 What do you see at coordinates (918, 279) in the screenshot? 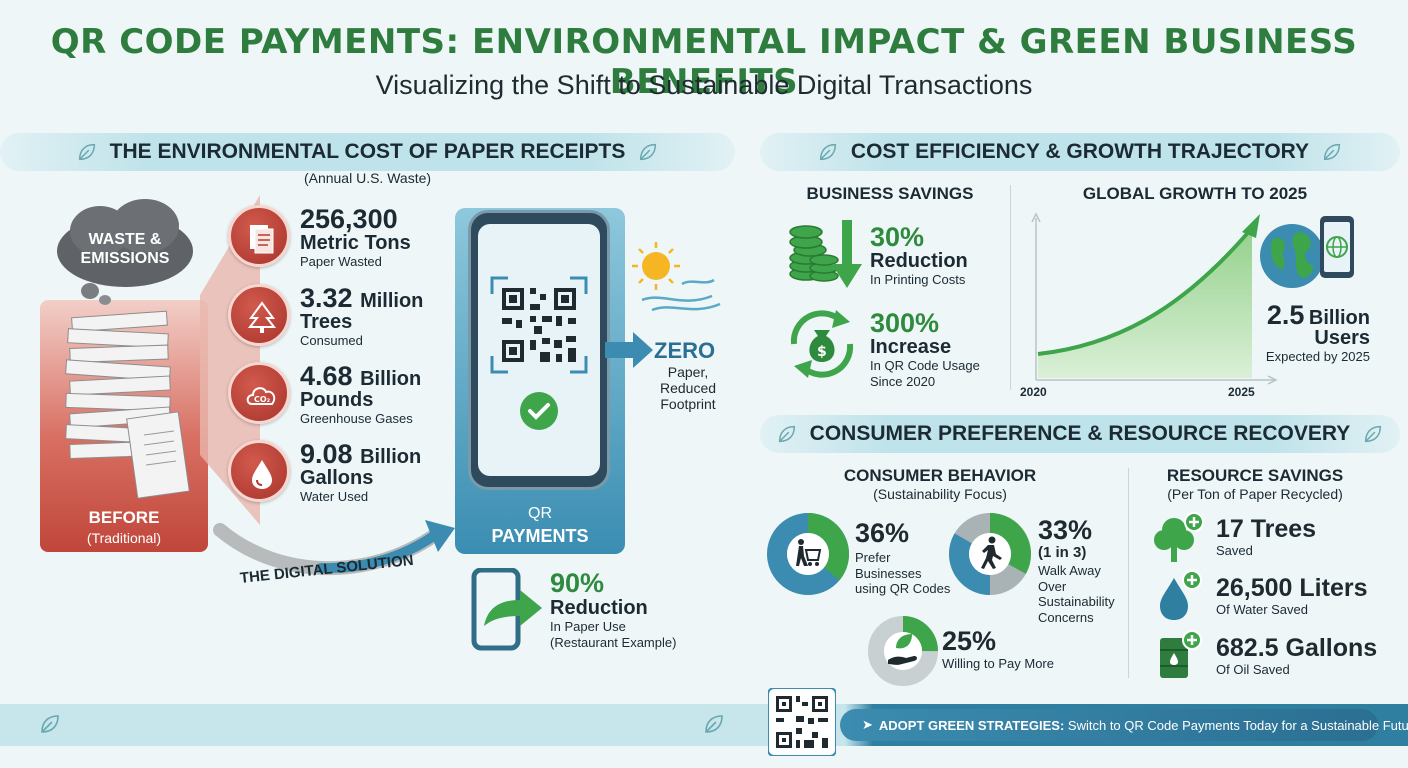
I see `savings-sub: In Printing Costs` at bounding box center [918, 279].